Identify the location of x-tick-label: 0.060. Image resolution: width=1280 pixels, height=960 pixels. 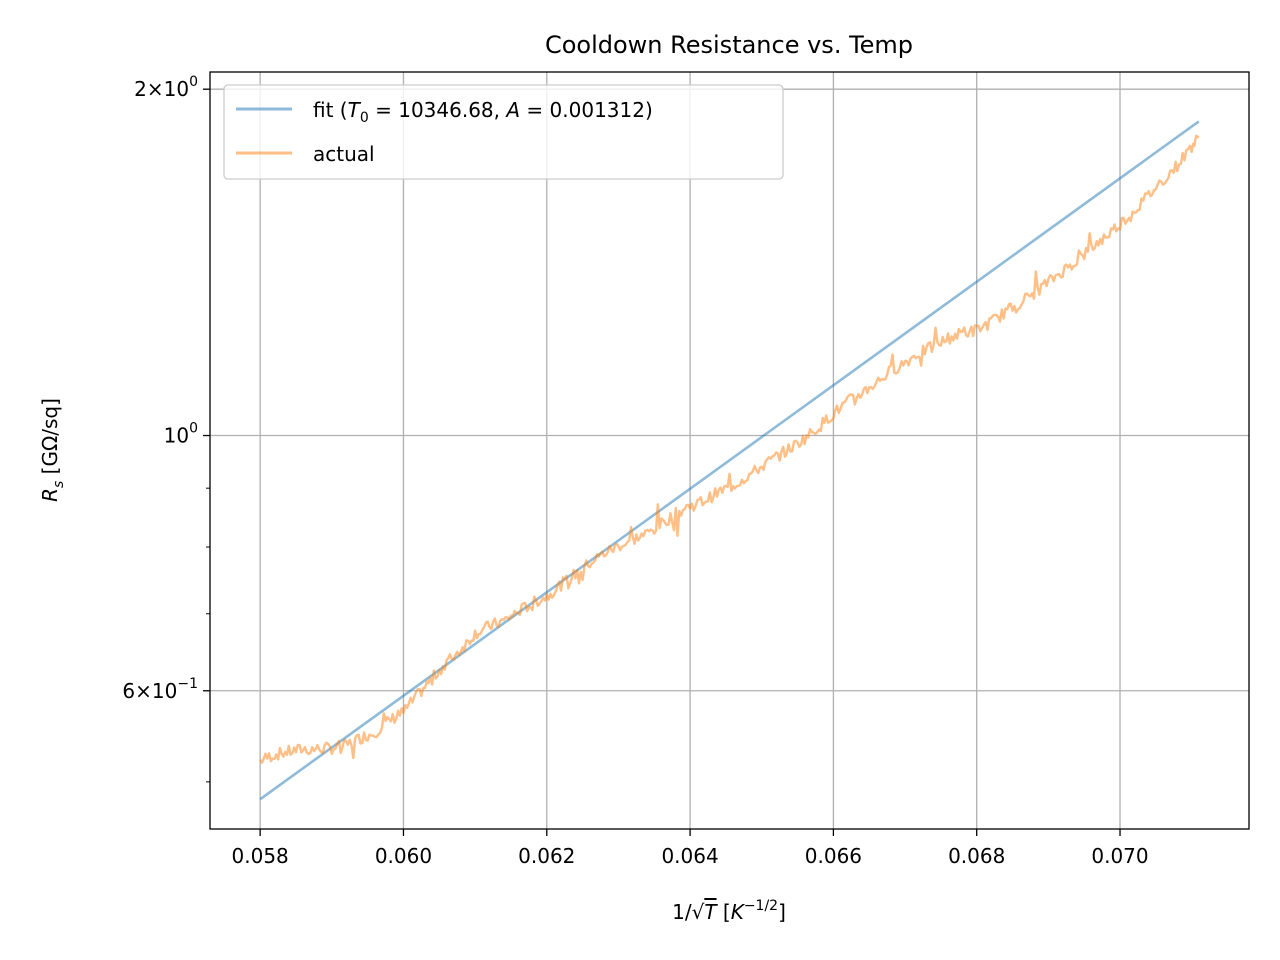
(403, 856).